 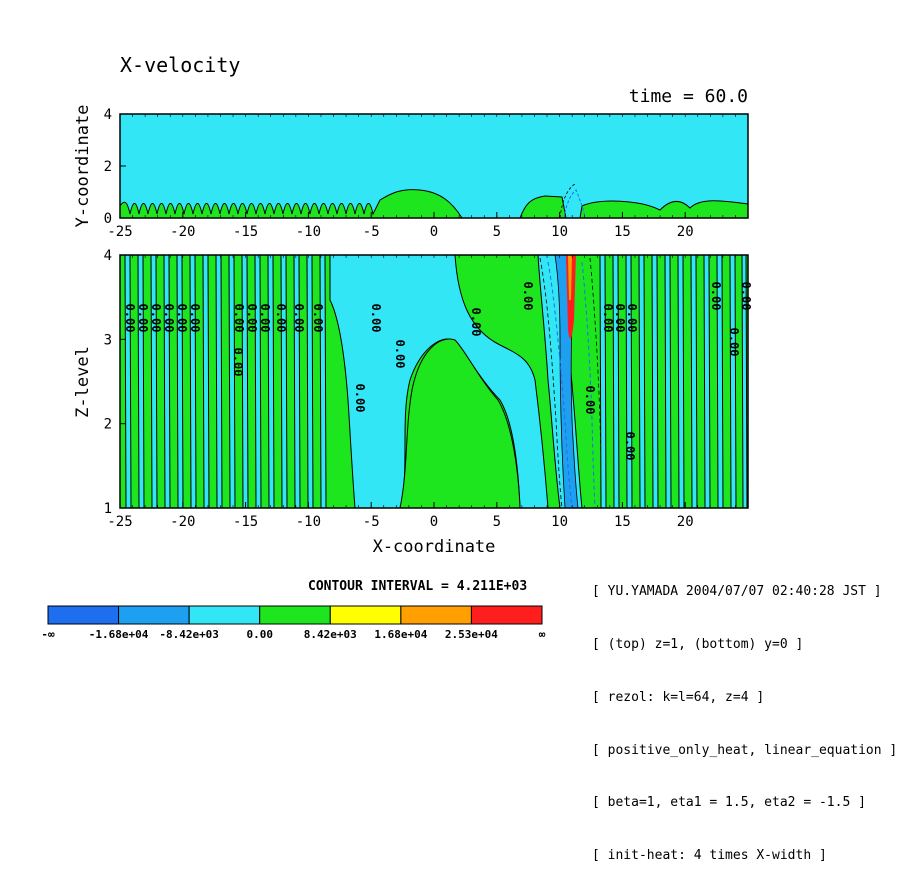 I want to click on info-line: [ beta=1, eta1 = 1.5, eta2 = -1.5 ], so click(x=729, y=803).